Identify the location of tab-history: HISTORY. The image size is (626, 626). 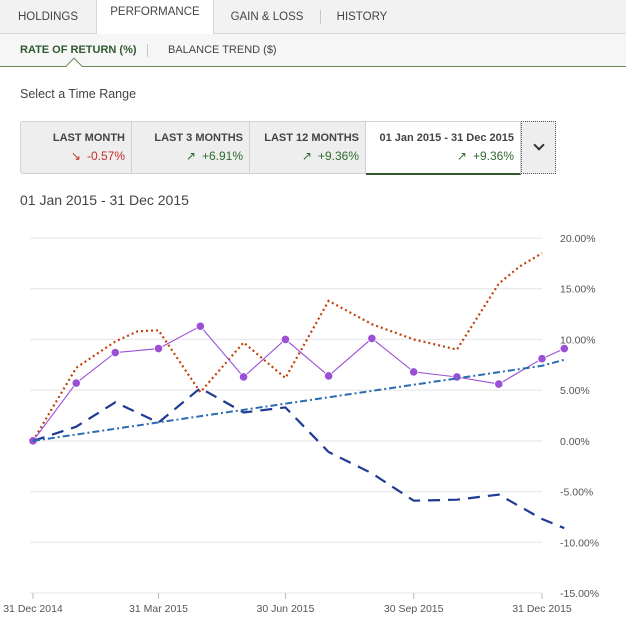
(362, 17).